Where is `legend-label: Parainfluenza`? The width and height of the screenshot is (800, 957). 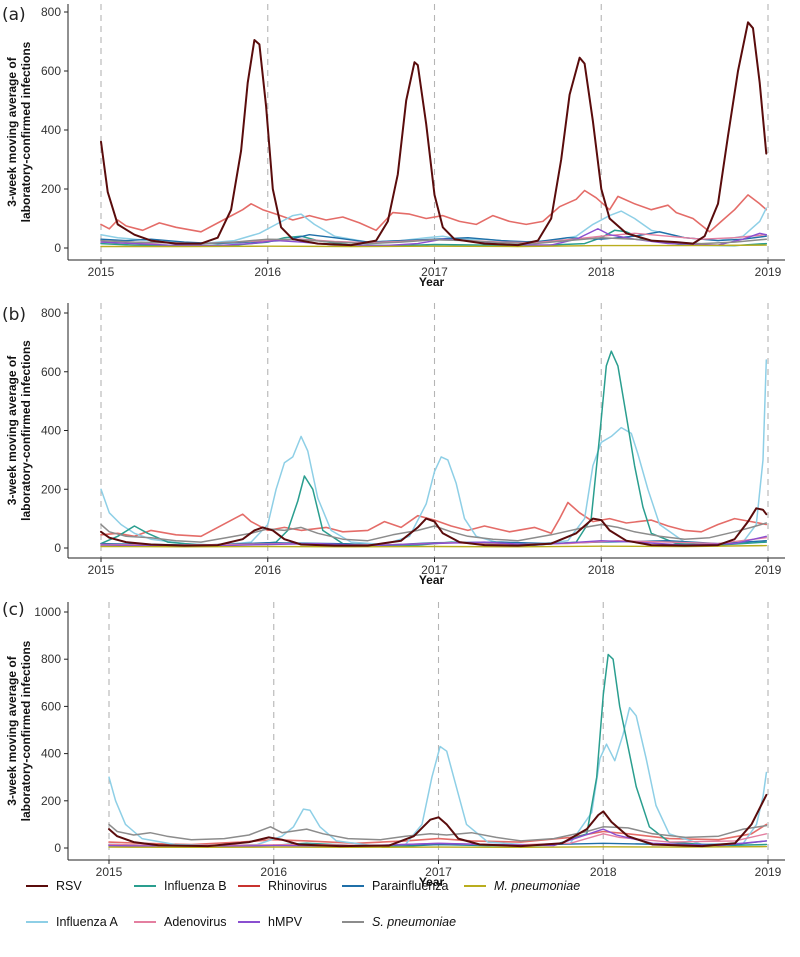
legend-label: Parainfluenza is located at coordinates (410, 886).